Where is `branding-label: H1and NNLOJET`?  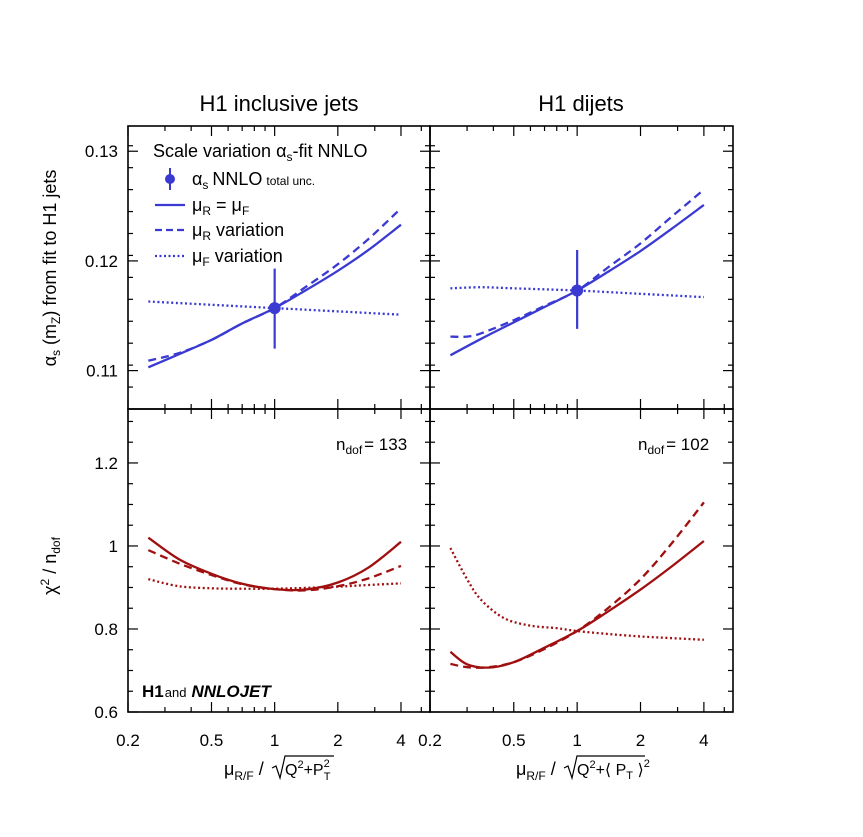 branding-label: H1and NNLOJET is located at coordinates (207, 691).